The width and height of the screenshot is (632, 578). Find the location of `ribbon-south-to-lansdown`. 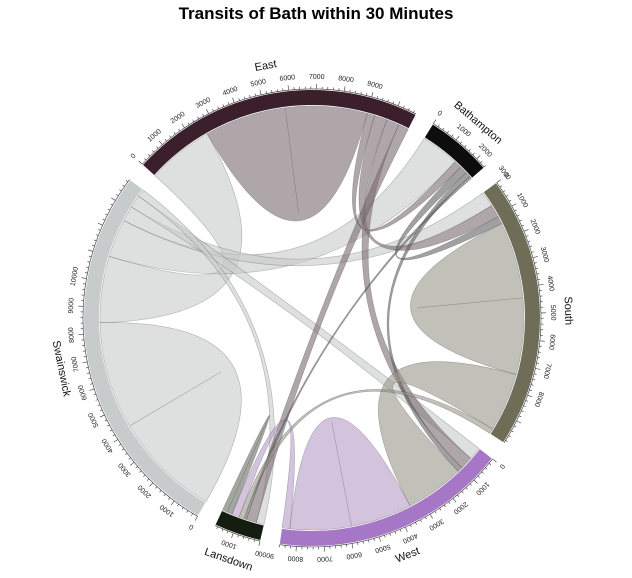

ribbon-south-to-lansdown is located at coordinates (365, 454).